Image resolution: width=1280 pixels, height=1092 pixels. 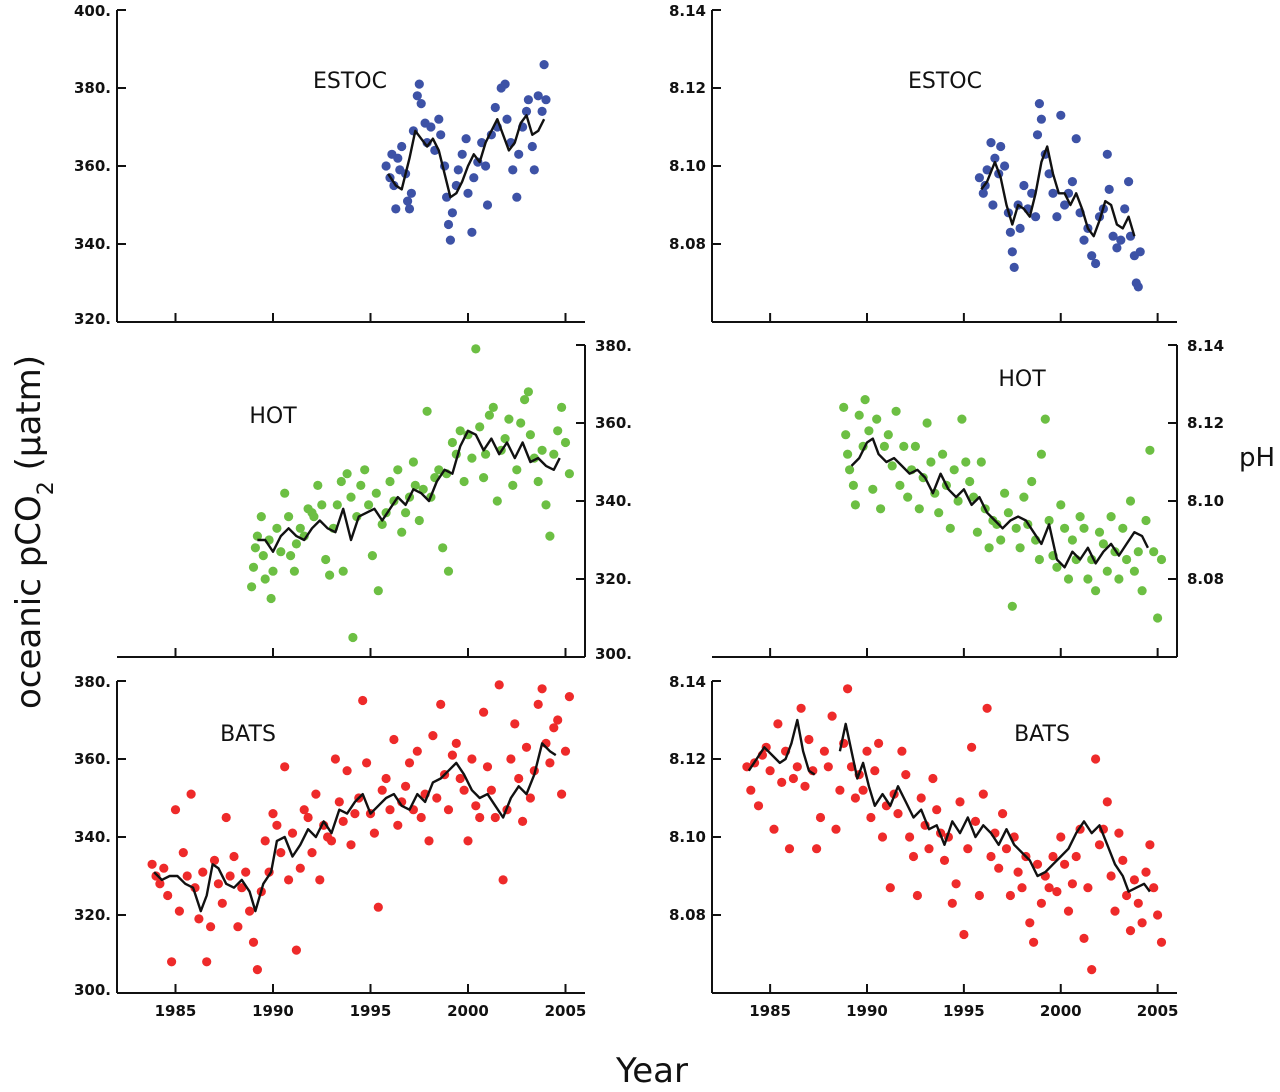 What do you see at coordinates (1205, 579) in the screenshot?
I see `hot-ph-y-tick-label-0: 8.08` at bounding box center [1205, 579].